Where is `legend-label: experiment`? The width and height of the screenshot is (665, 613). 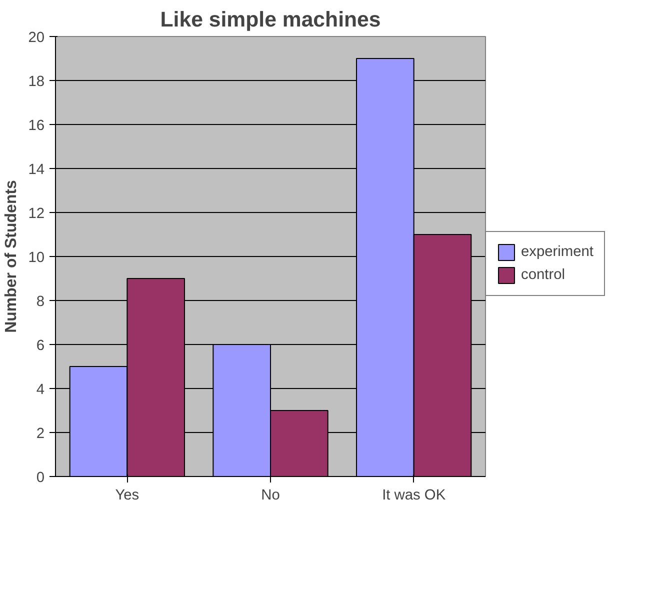 legend-label: experiment is located at coordinates (557, 252).